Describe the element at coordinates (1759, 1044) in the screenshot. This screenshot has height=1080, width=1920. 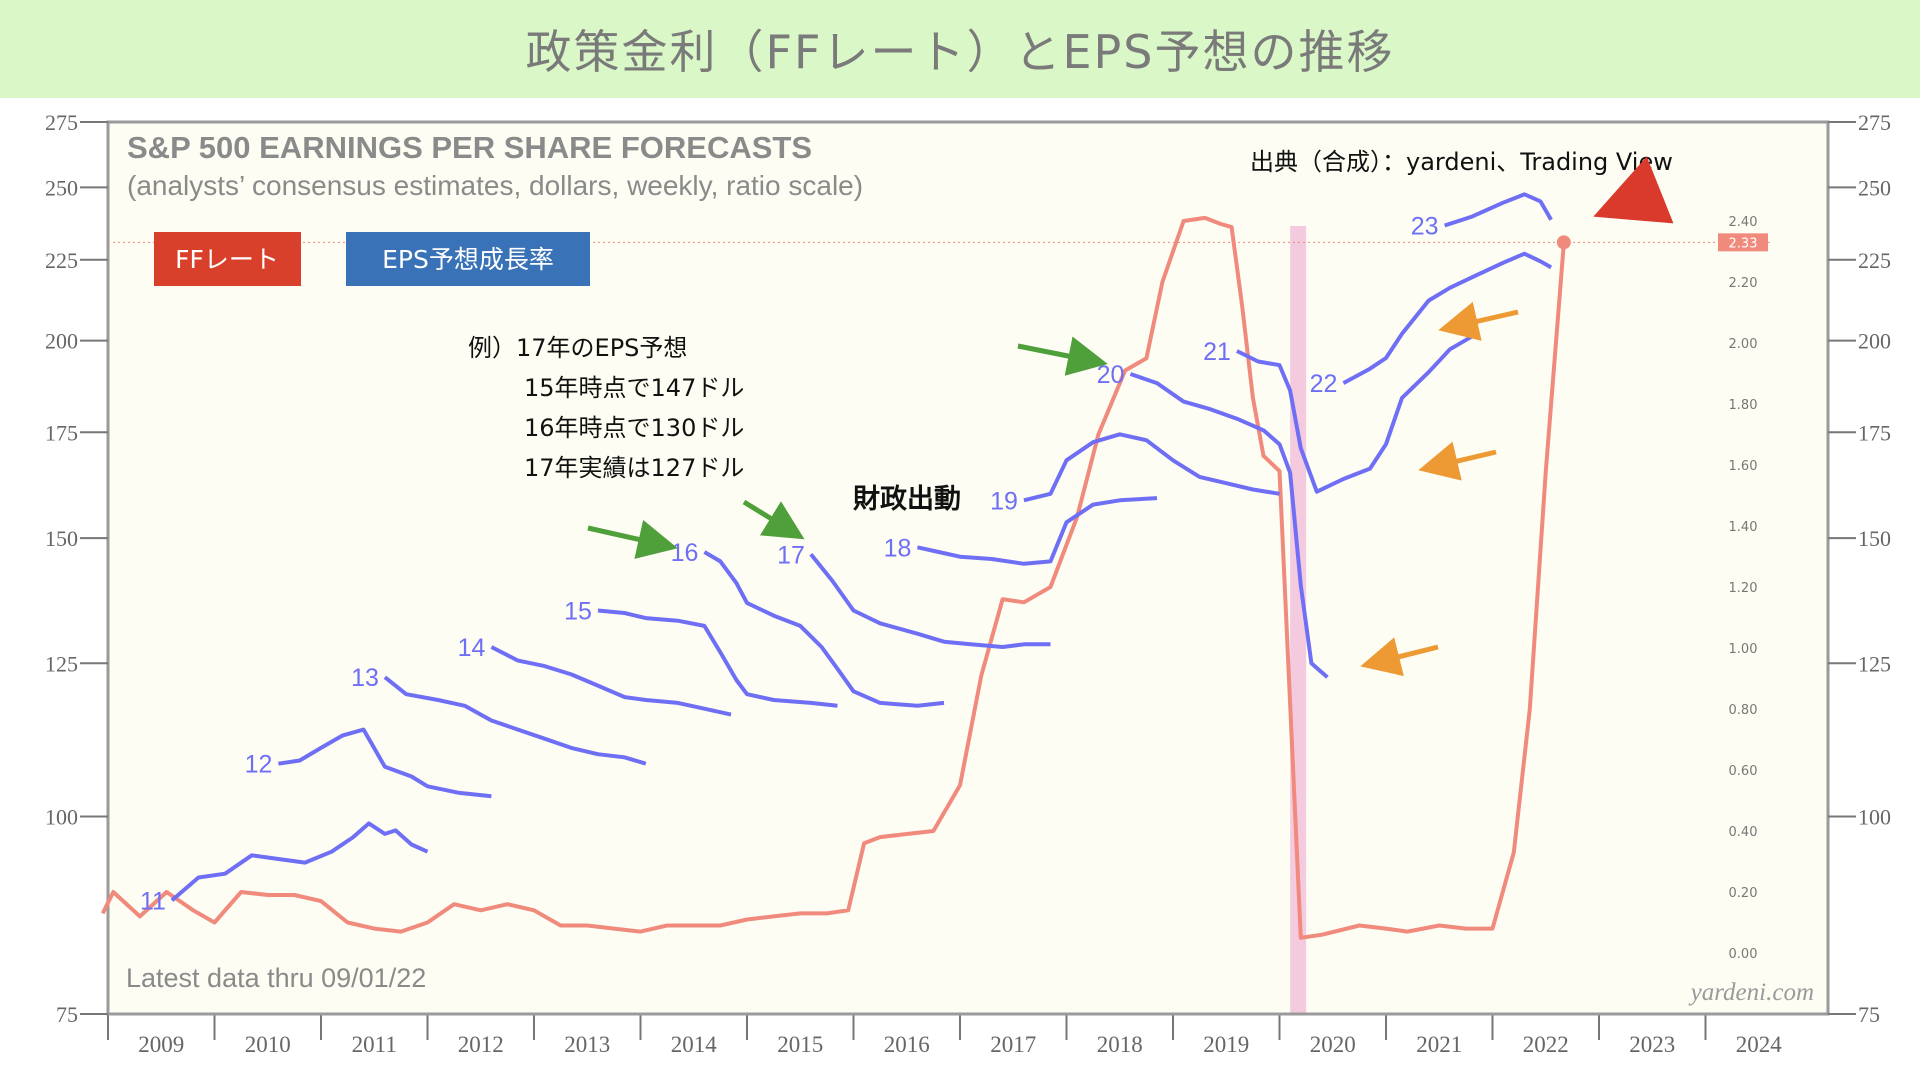
I see `x-tick-label: 2024` at that location.